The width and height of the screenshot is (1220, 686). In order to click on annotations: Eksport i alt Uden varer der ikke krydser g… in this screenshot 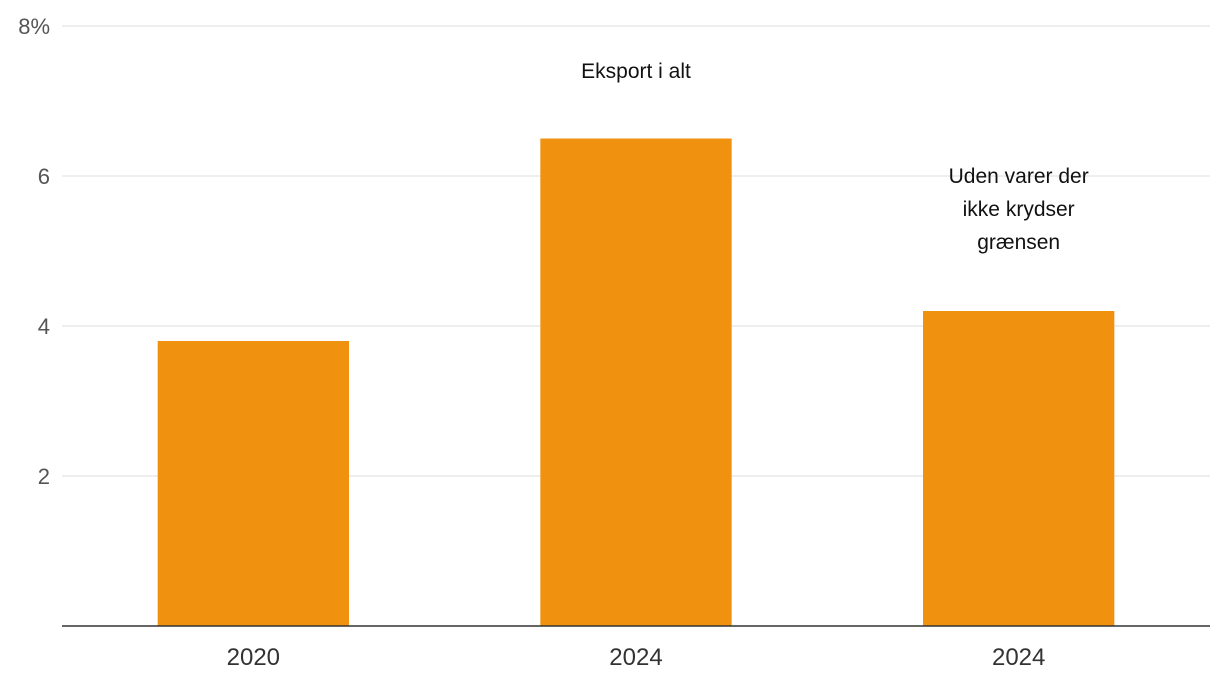, I will do `click(835, 157)`.